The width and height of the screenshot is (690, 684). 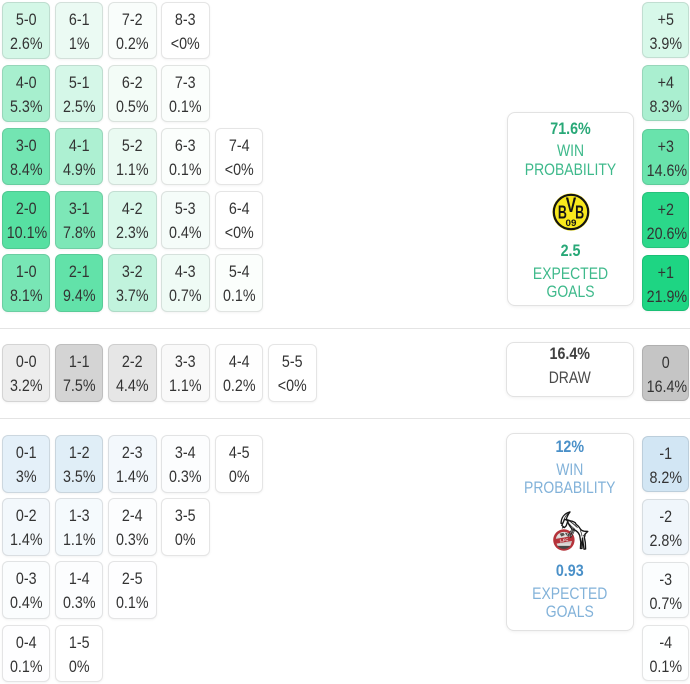 What do you see at coordinates (564, 540) in the screenshot?
I see `svg-text: 1.FC` at bounding box center [564, 540].